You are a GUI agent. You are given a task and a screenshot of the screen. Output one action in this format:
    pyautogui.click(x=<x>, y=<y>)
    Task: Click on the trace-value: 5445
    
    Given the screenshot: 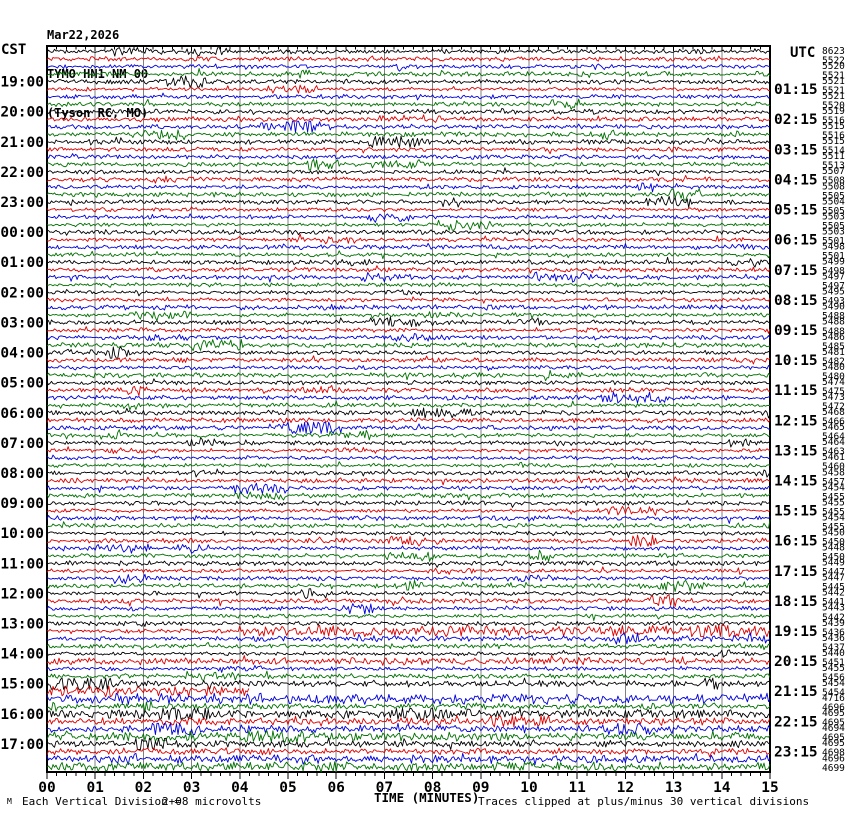 What is the action you would take?
    pyautogui.click(x=833, y=587)
    